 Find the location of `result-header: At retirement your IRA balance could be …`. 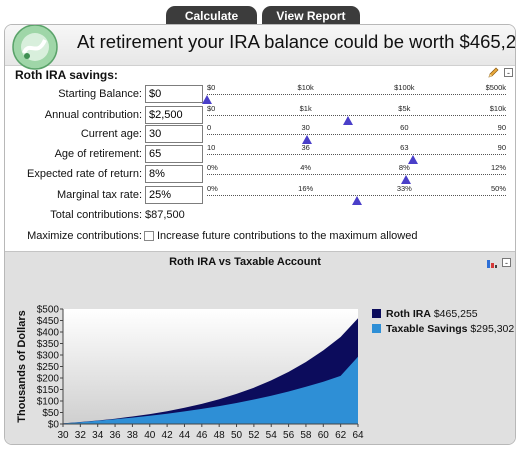

result-header: At retirement your IRA balance could be … is located at coordinates (260, 47).